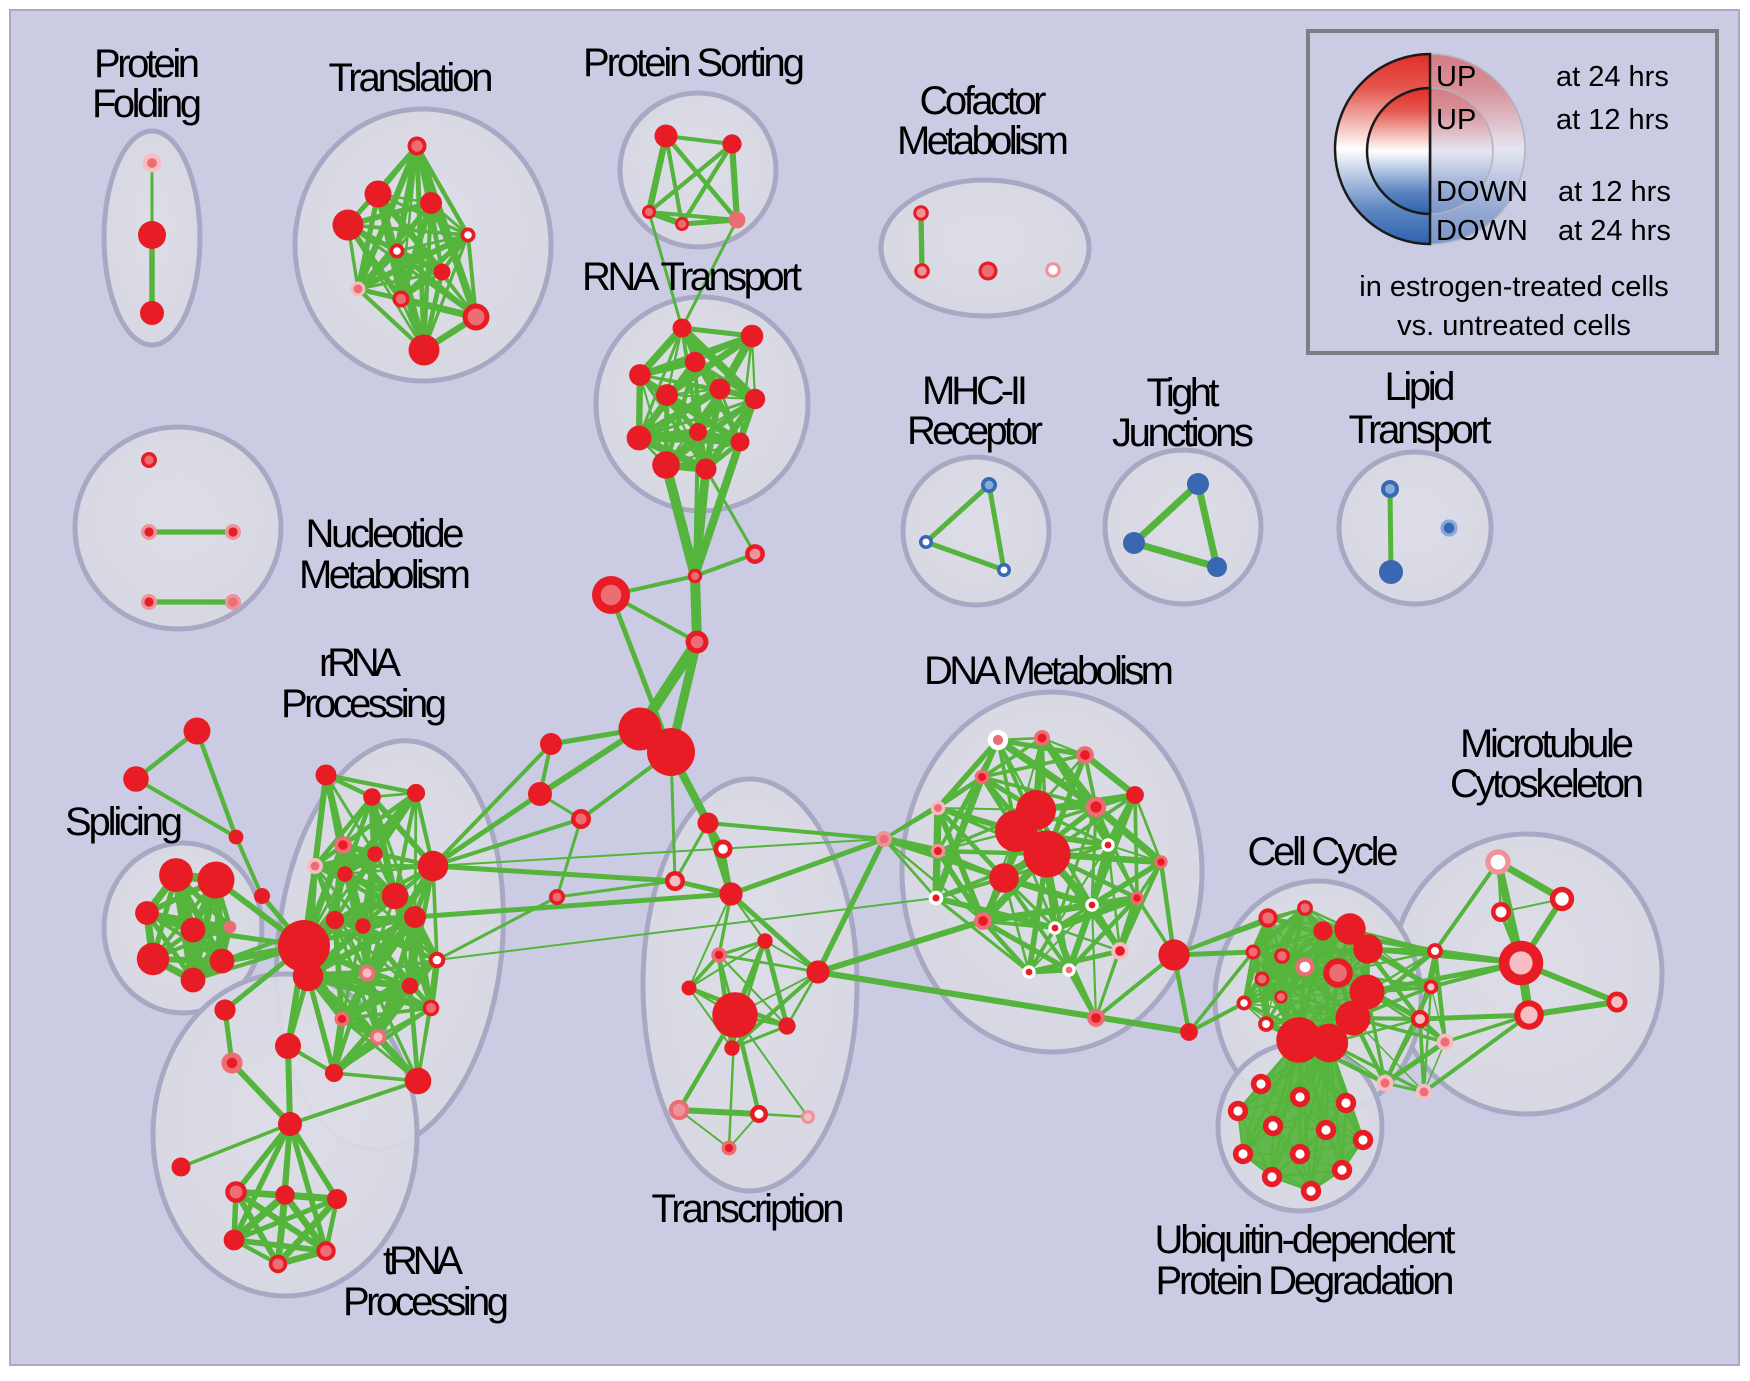 The image size is (1750, 1381). What do you see at coordinates (1420, 387) in the screenshot?
I see `svg-text: Lipid` at bounding box center [1420, 387].